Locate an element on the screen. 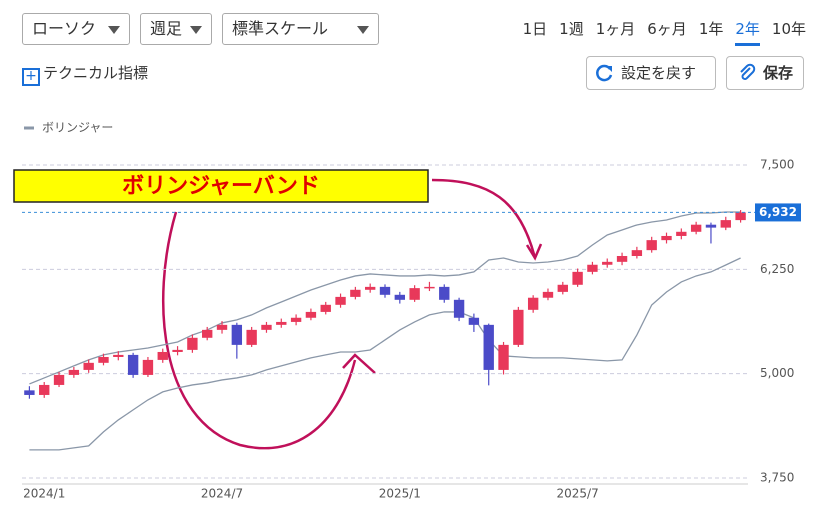 The height and width of the screenshot is (510, 822). range-tab: 1日 is located at coordinates (535, 29).